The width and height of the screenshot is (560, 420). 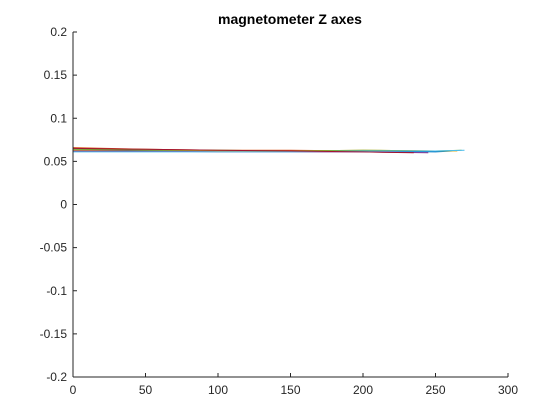 I want to click on x-tick-label: 50, so click(x=146, y=390).